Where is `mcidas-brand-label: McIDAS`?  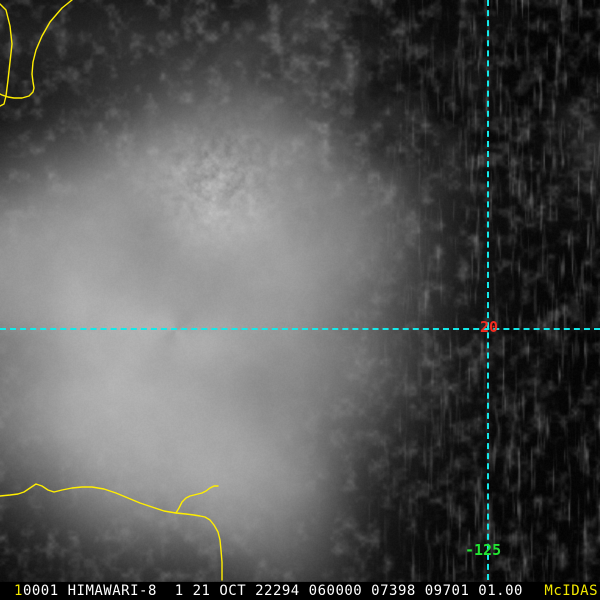
mcidas-brand-label: McIDAS is located at coordinates (571, 591).